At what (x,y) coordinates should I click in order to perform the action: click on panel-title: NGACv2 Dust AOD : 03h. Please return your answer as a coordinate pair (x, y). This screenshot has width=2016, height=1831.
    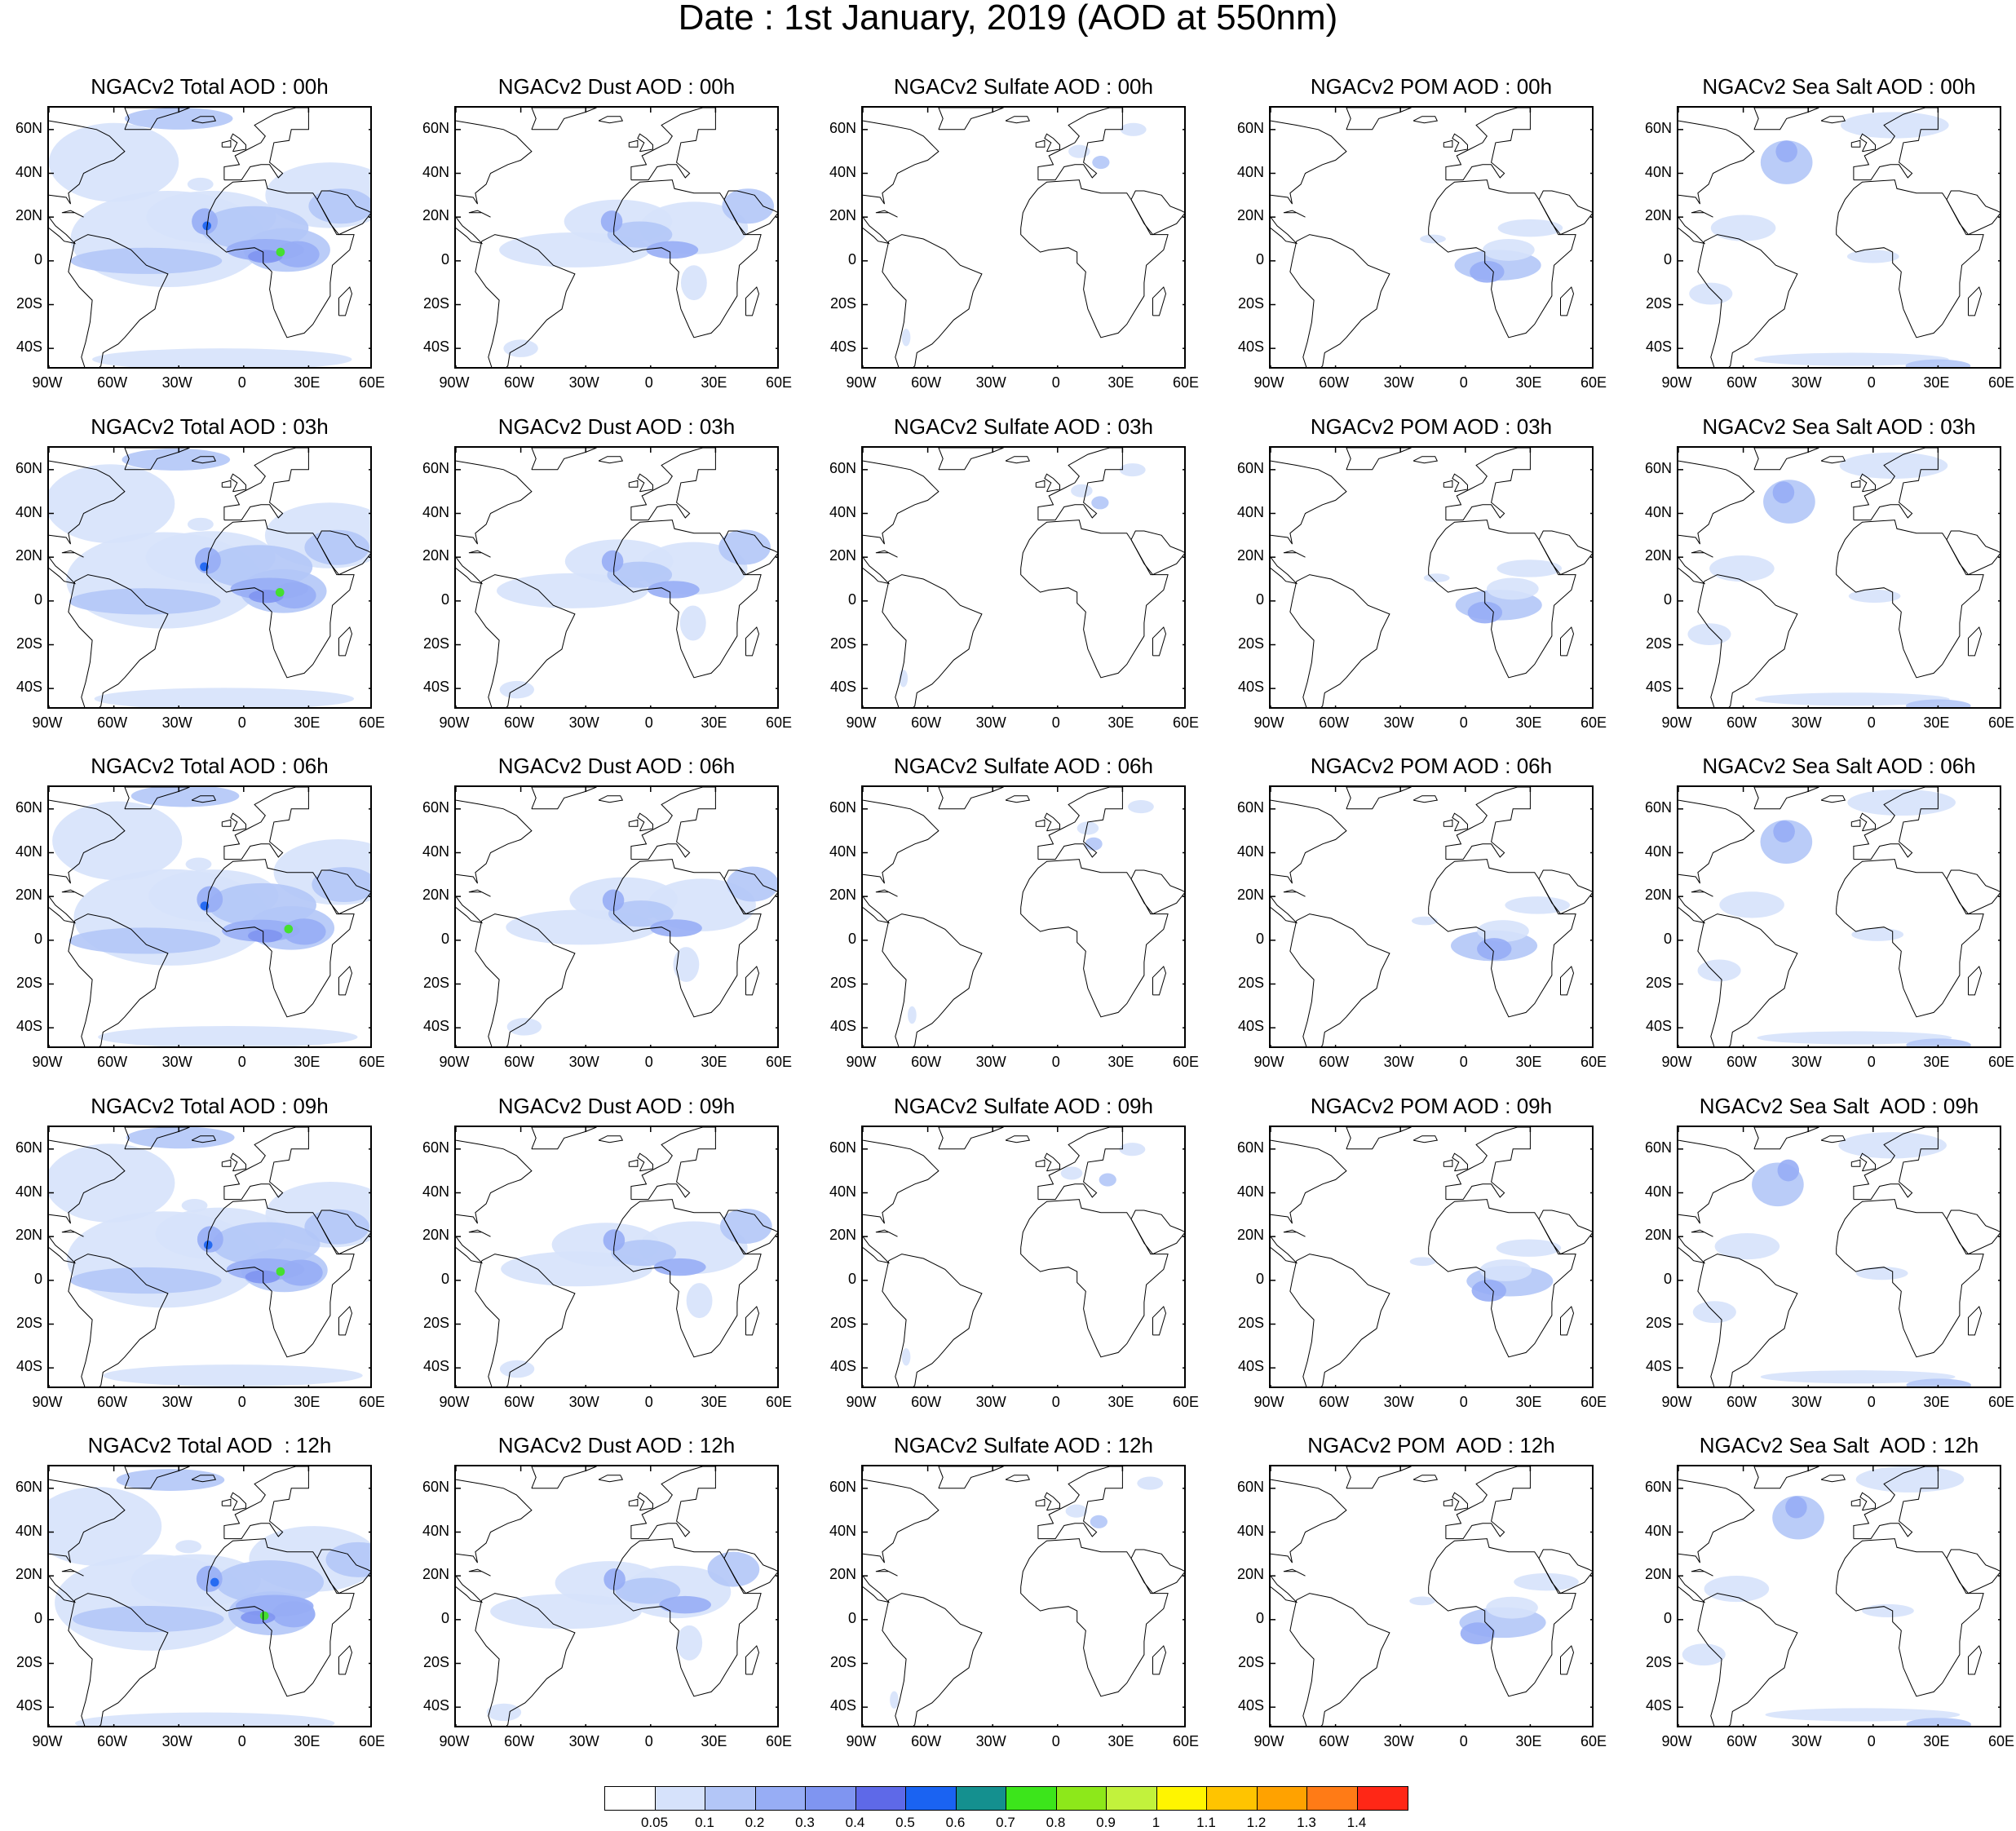
    Looking at the image, I should click on (617, 426).